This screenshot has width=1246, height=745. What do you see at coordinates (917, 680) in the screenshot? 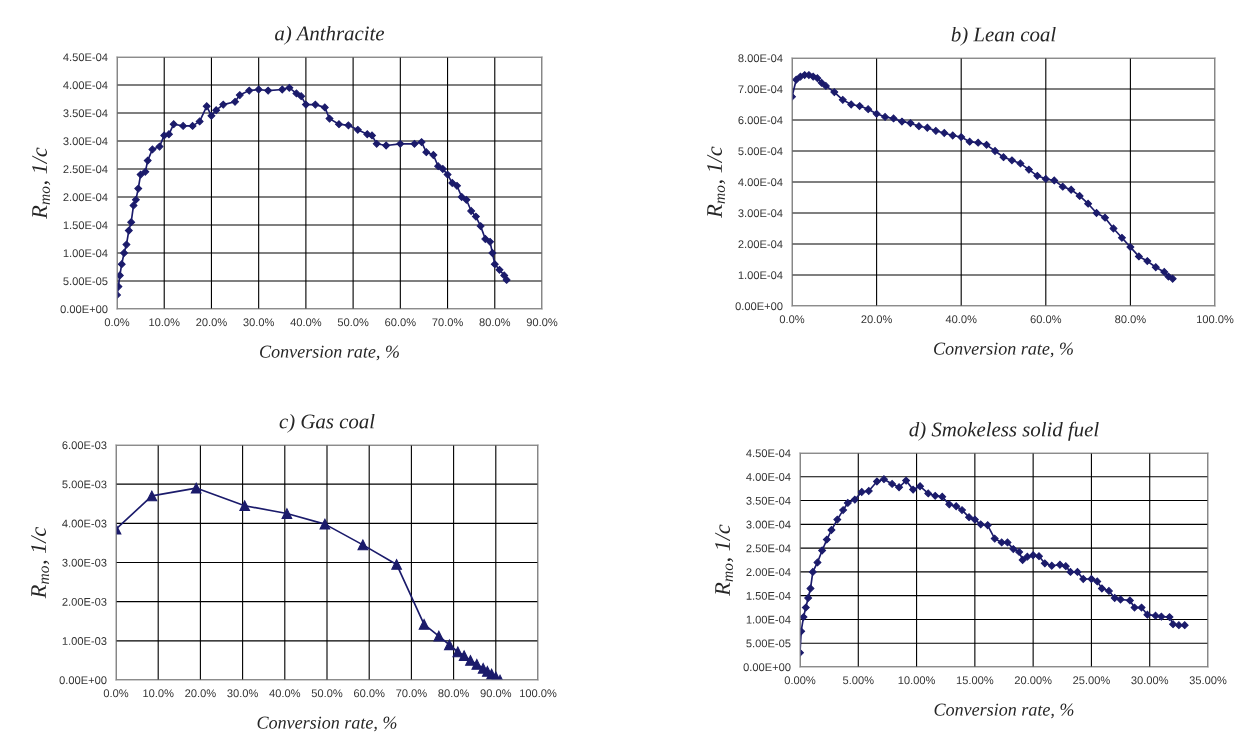
I see `x-tick-label: 10.00%` at bounding box center [917, 680].